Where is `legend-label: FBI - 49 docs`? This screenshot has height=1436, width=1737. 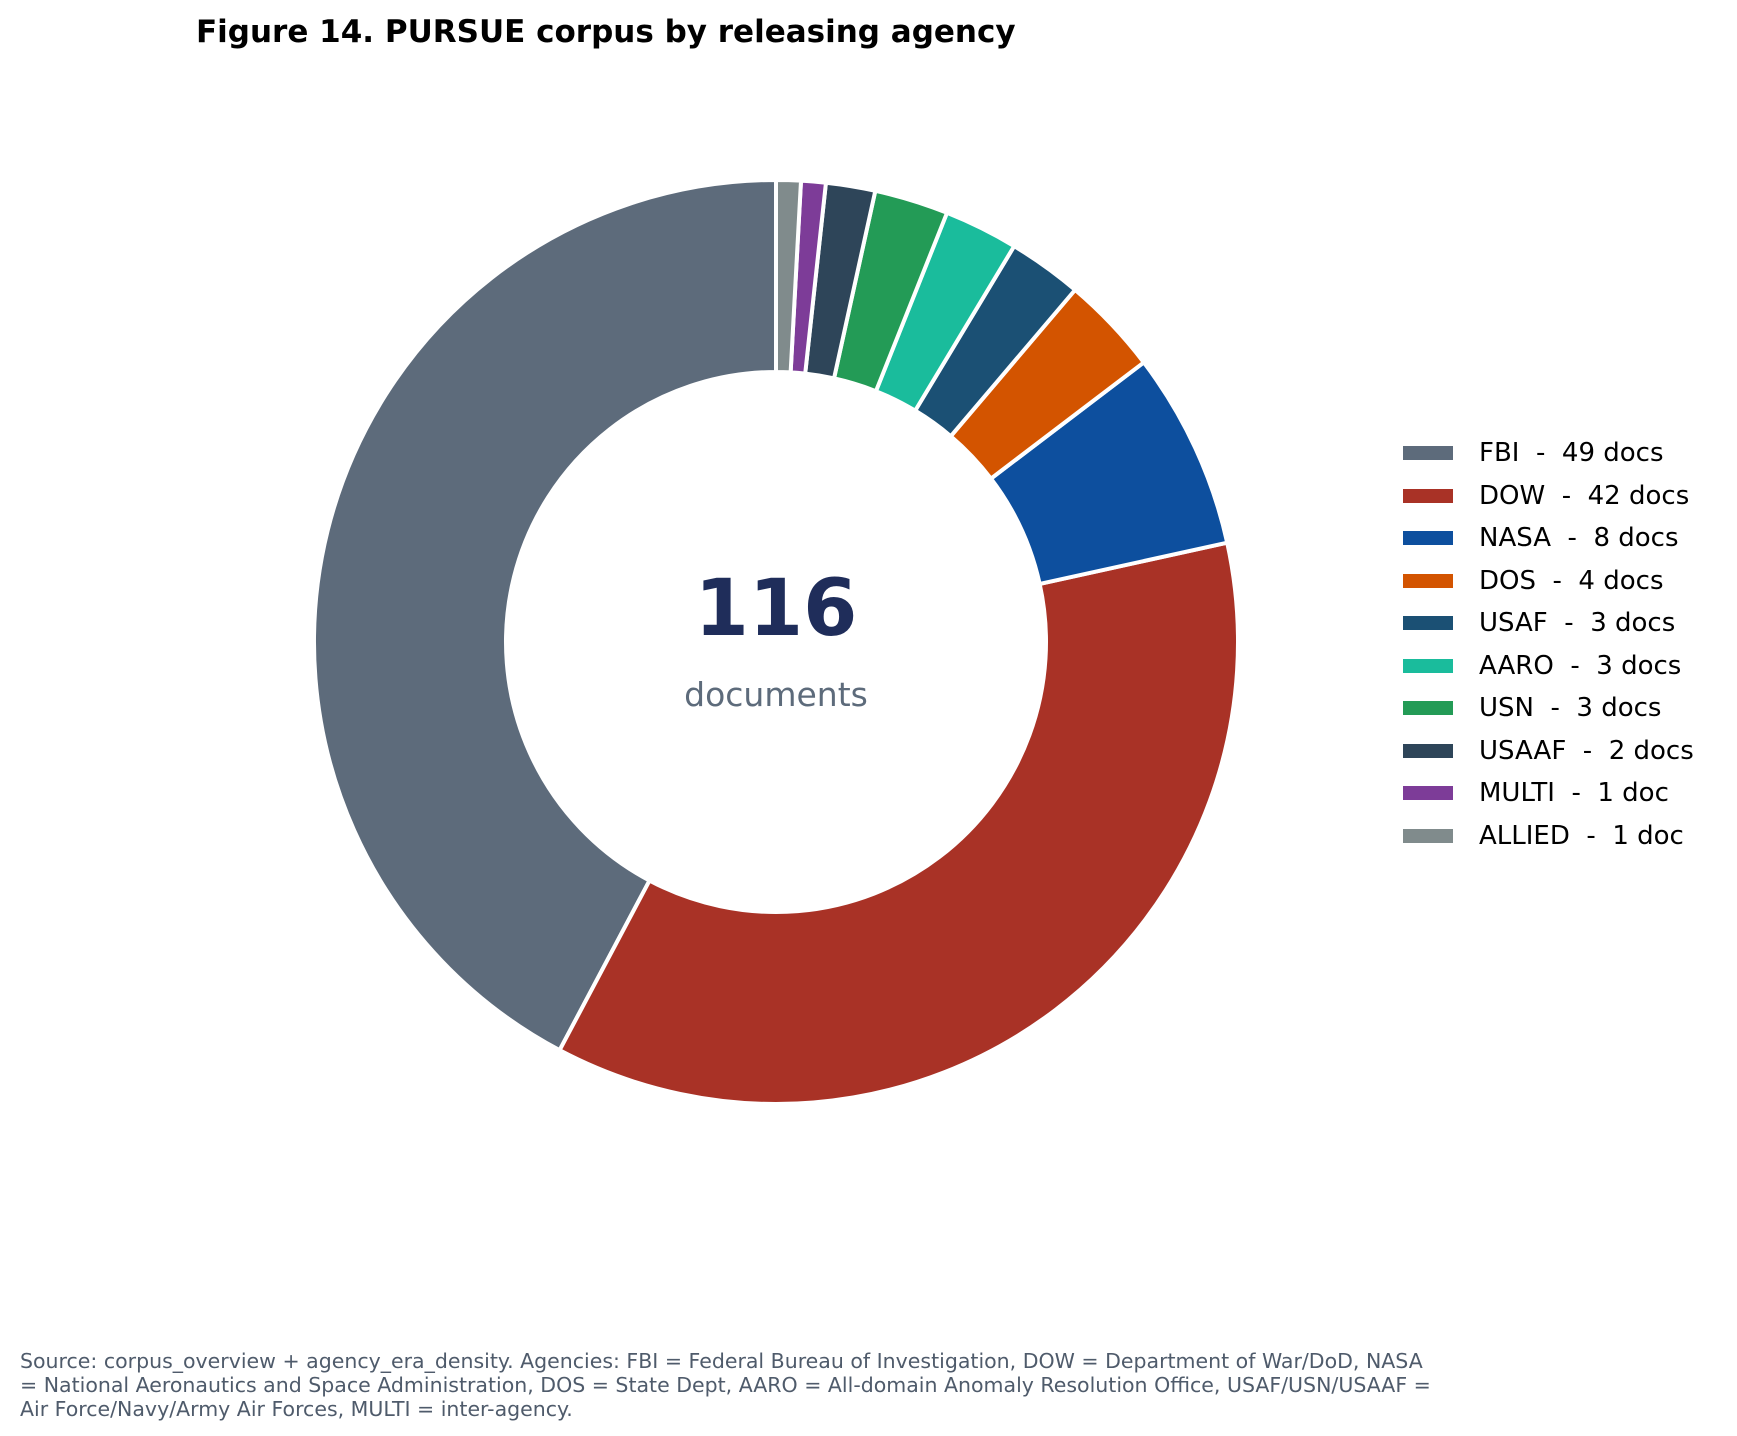 legend-label: FBI - 49 docs is located at coordinates (1571, 453).